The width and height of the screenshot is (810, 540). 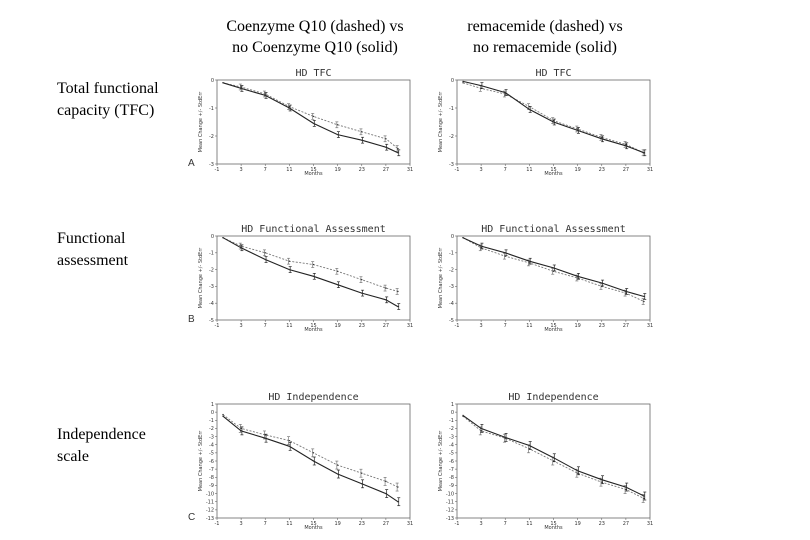 What do you see at coordinates (450, 511) in the screenshot?
I see `y-tick-label: -12` at bounding box center [450, 511].